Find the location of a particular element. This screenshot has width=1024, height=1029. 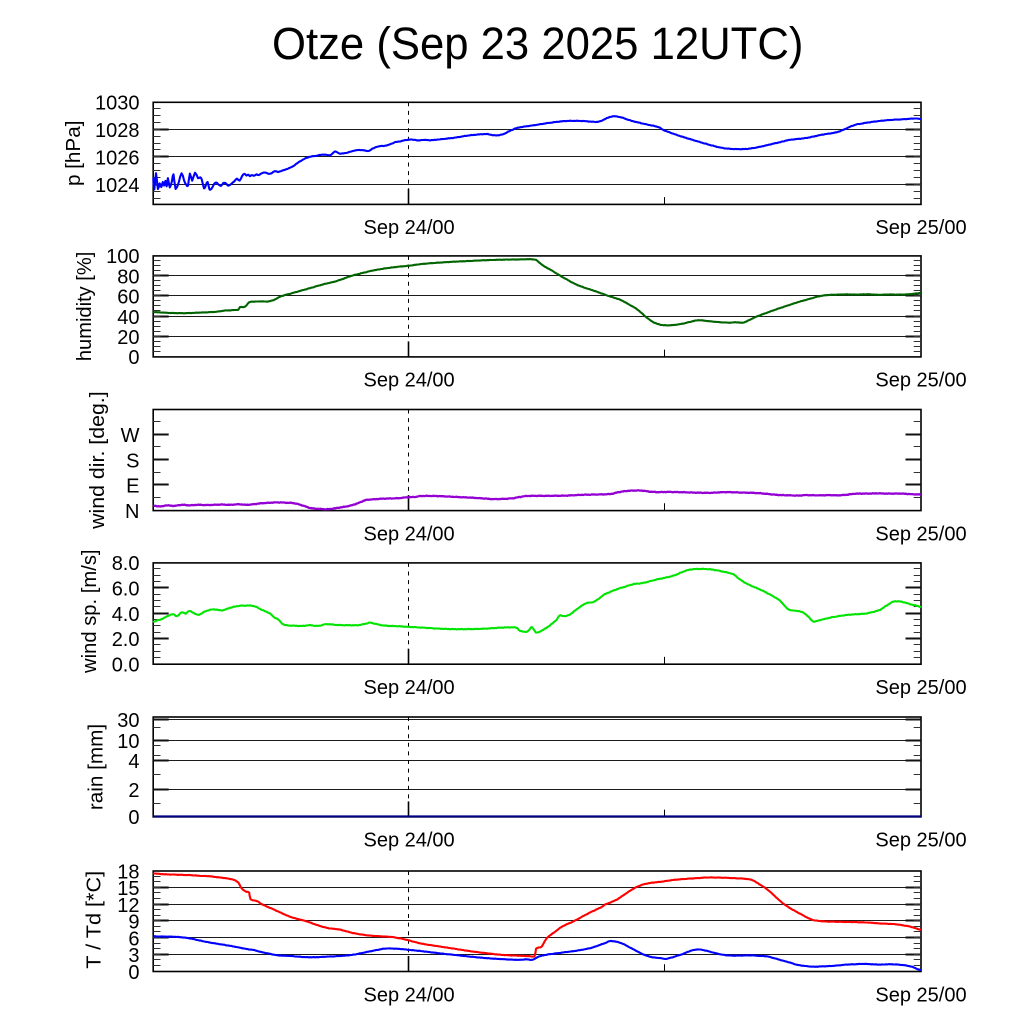

svg-text: 40 is located at coordinates (128, 318).